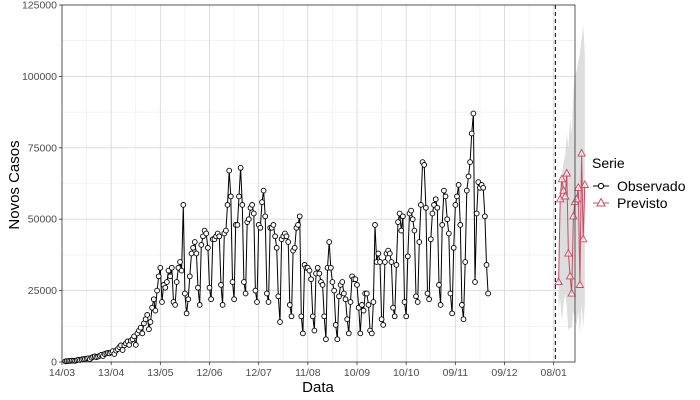  What do you see at coordinates (14, 184) in the screenshot?
I see `y-axis-title: Novos Casos` at bounding box center [14, 184].